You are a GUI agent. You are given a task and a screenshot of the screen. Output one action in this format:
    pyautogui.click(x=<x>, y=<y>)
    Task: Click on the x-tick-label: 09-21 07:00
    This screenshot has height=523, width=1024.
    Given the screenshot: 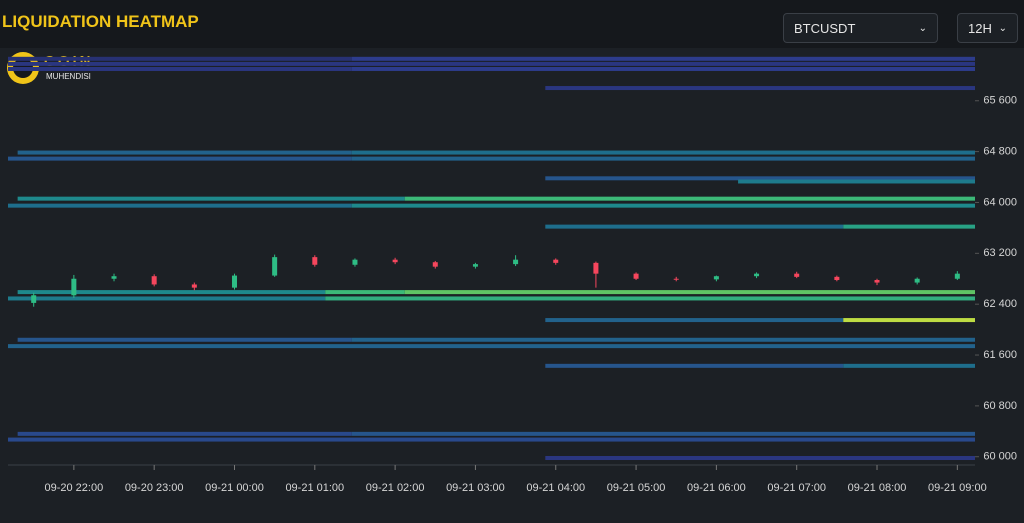 What is the action you would take?
    pyautogui.click(x=796, y=488)
    